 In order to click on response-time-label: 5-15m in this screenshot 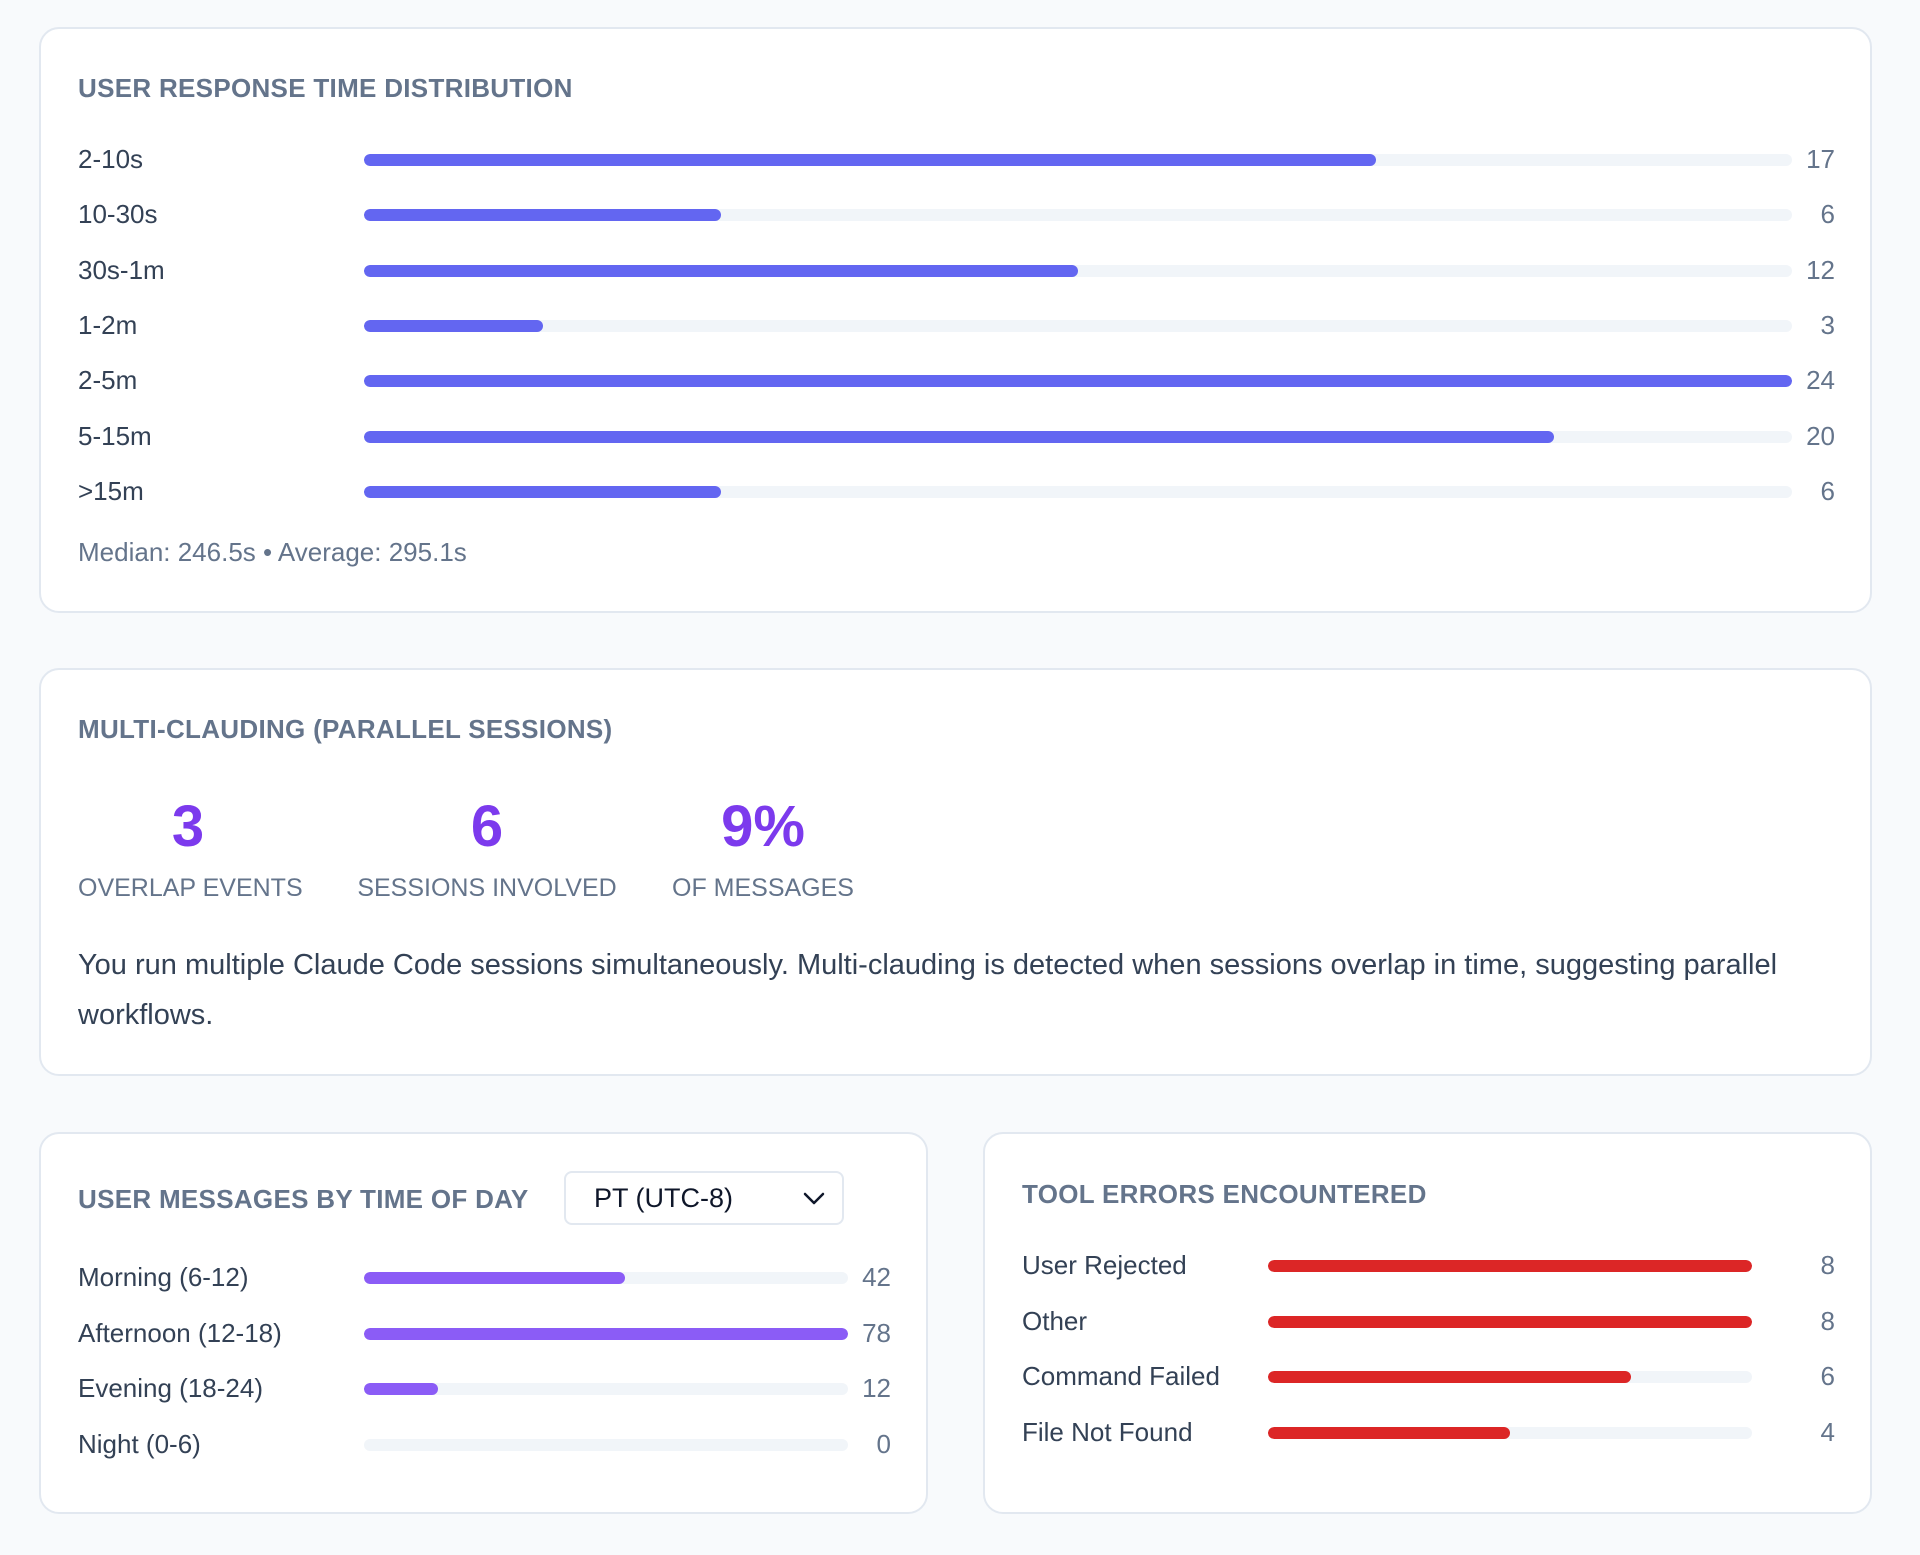, I will do `click(115, 435)`.